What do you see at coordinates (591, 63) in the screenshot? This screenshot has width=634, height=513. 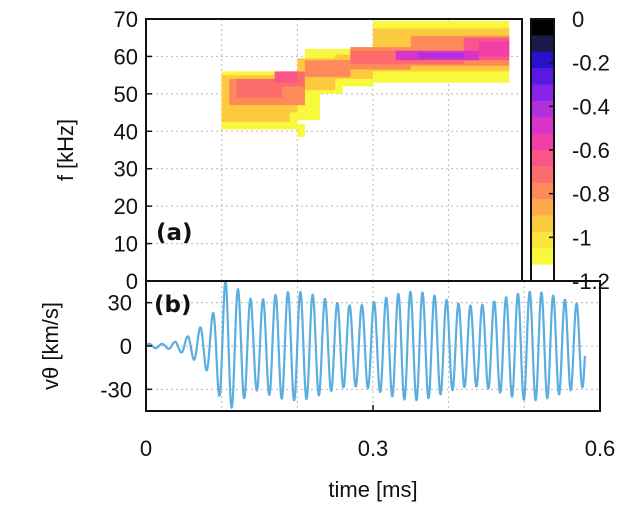 I see `colorbar-tick-label: -0.2` at bounding box center [591, 63].